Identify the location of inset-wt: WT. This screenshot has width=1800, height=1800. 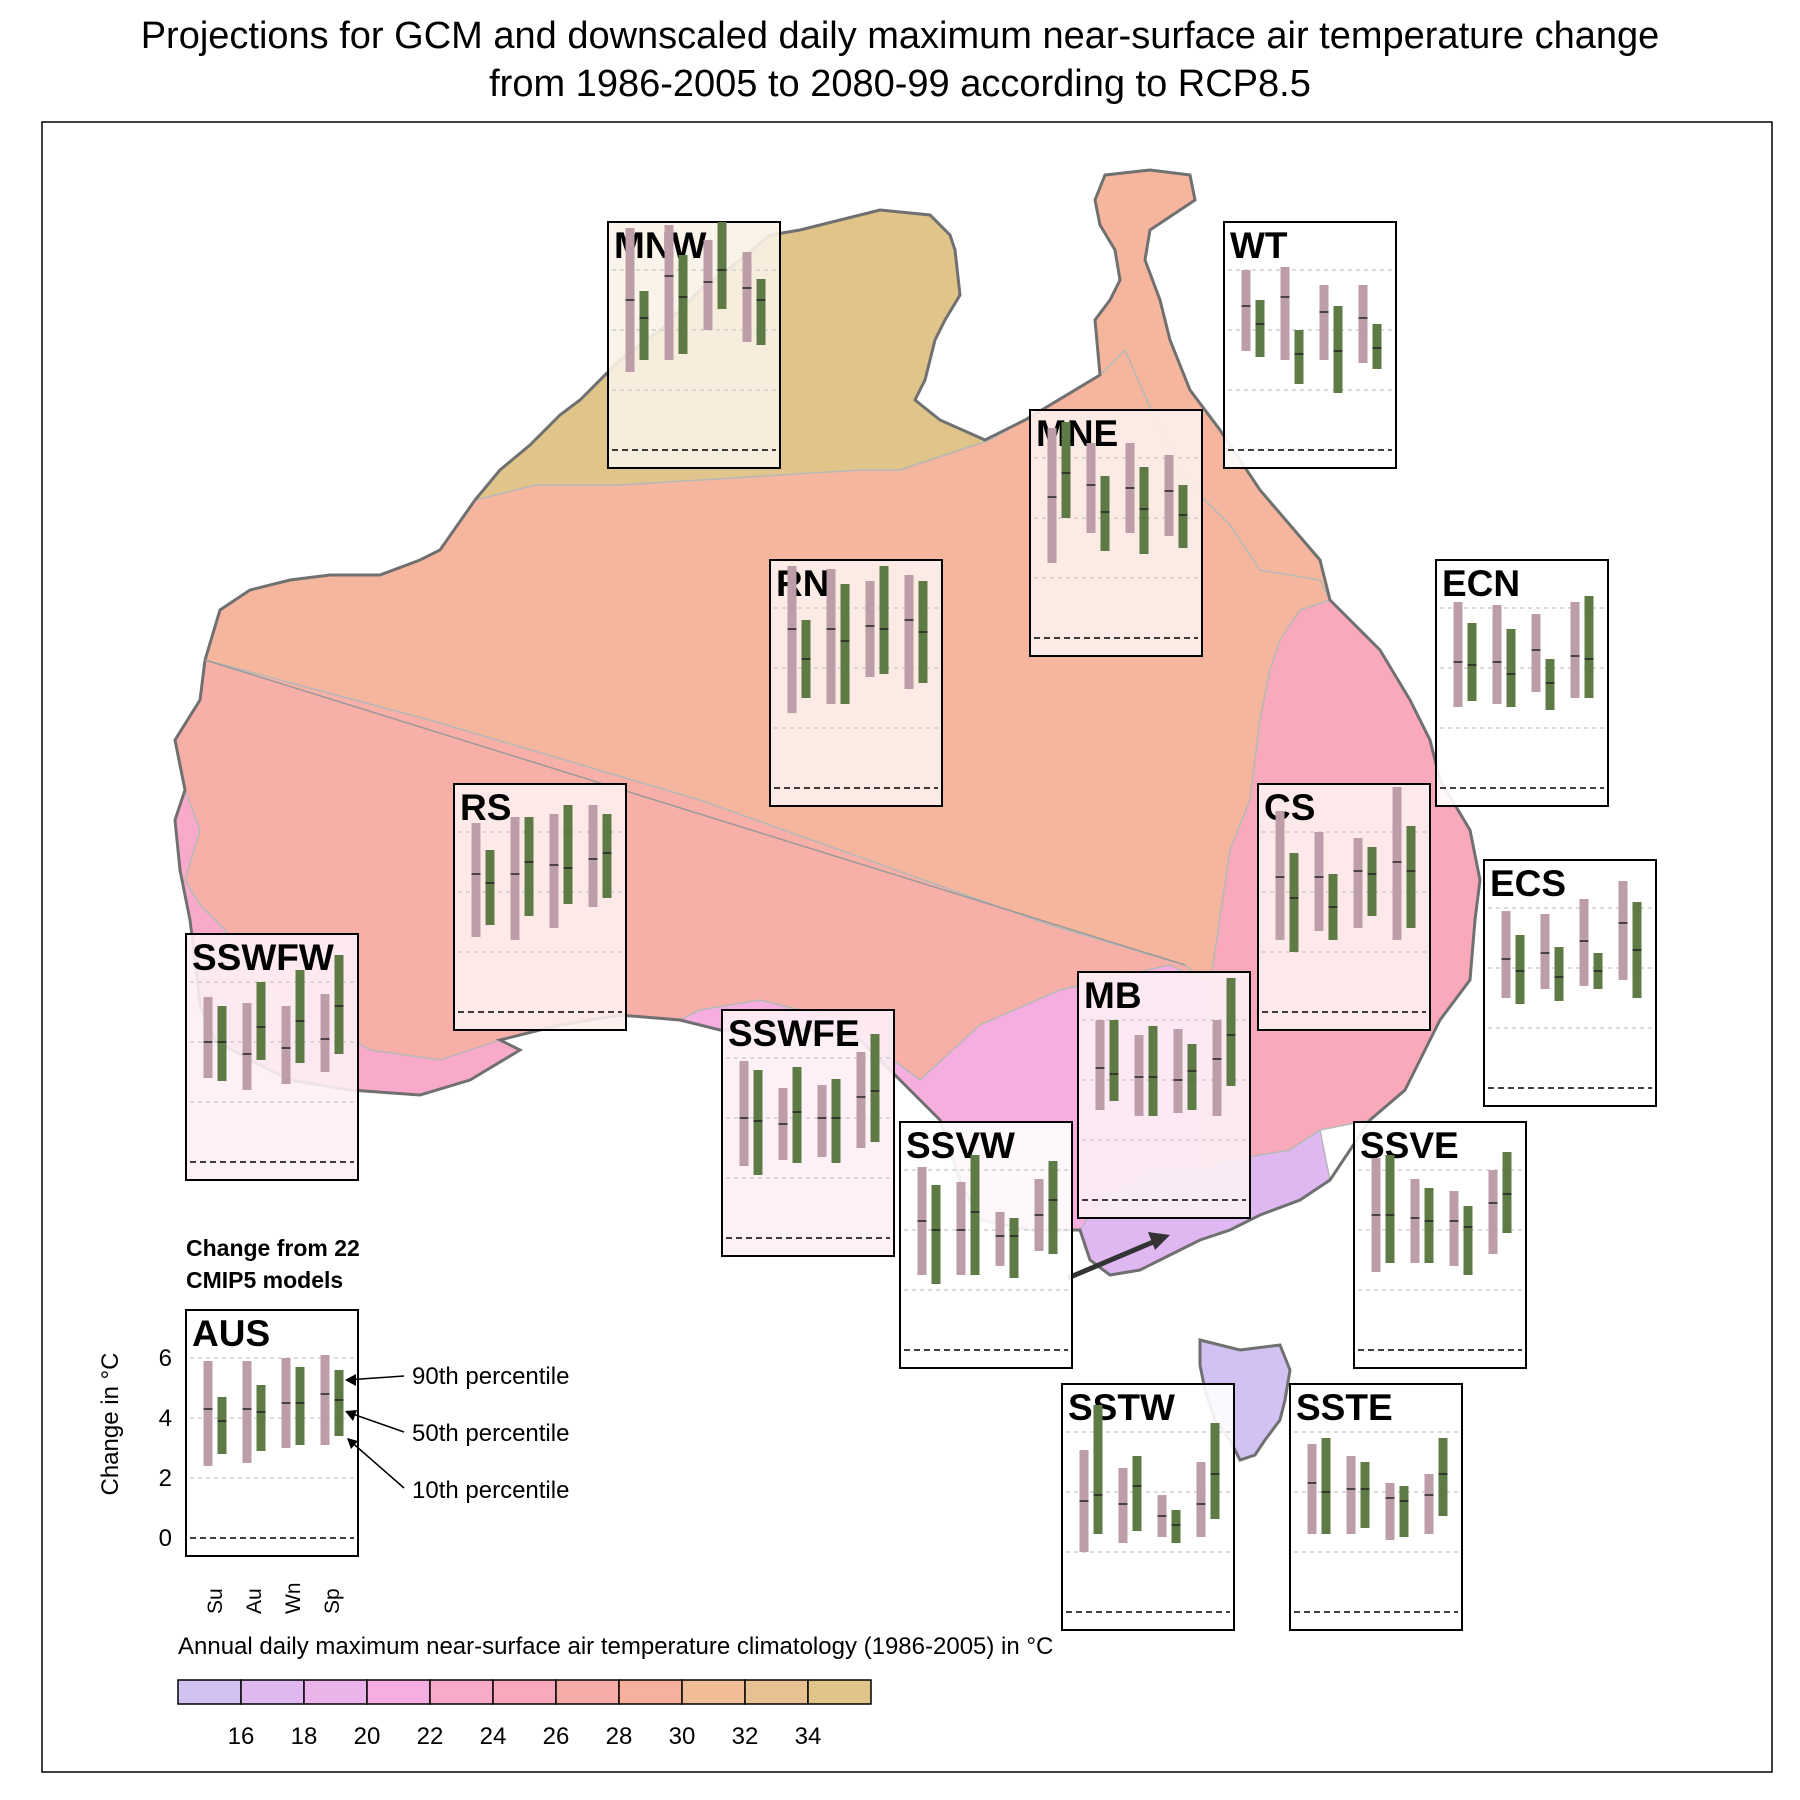
(1310, 345).